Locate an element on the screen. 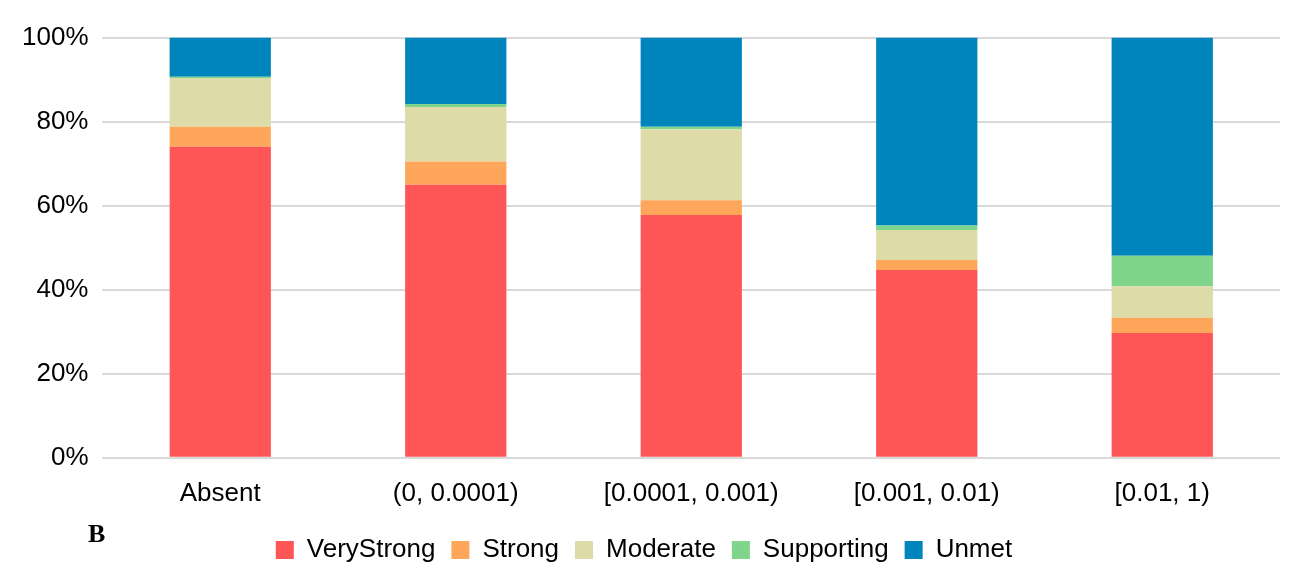  y-tick-label: 20% is located at coordinates (62, 371).